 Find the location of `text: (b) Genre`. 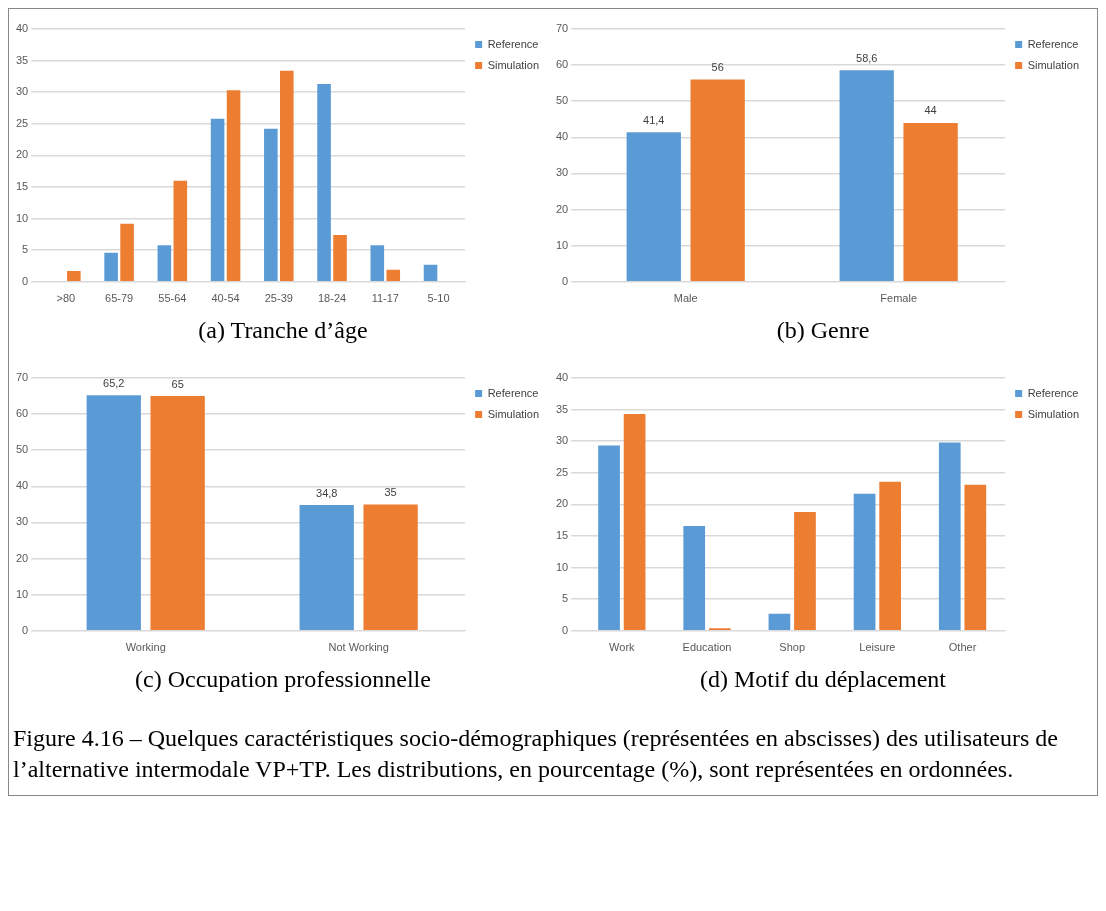

text: (b) Genre is located at coordinates (823, 330).